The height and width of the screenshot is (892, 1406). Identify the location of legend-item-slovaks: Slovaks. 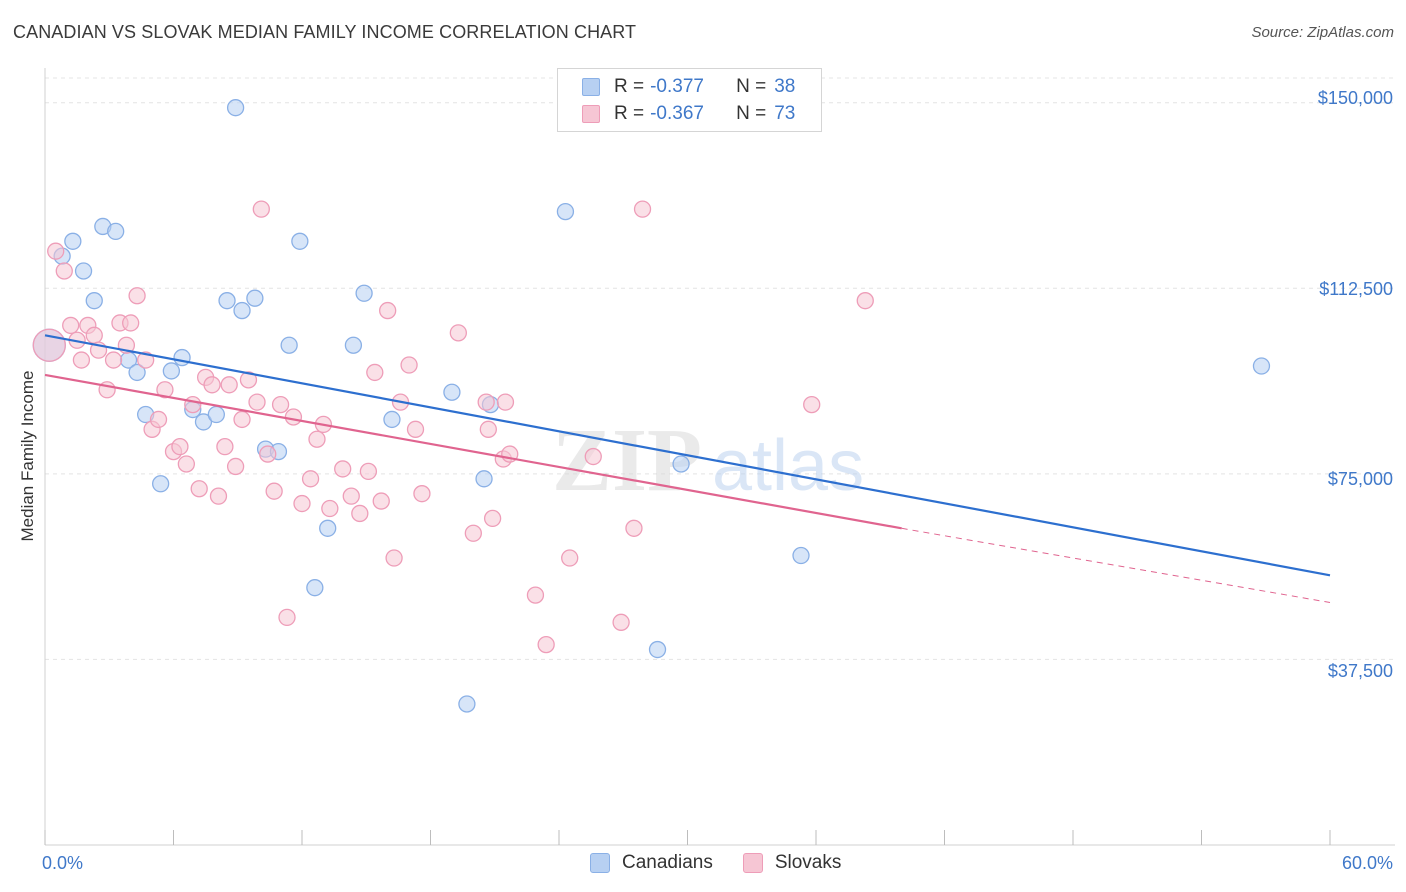
(792, 863).